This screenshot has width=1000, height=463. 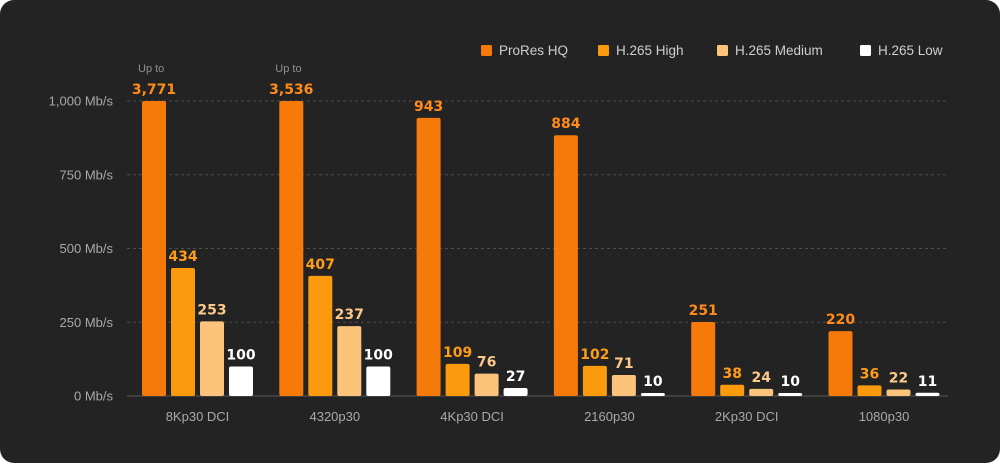 What do you see at coordinates (349, 315) in the screenshot?
I see `value-label: 237` at bounding box center [349, 315].